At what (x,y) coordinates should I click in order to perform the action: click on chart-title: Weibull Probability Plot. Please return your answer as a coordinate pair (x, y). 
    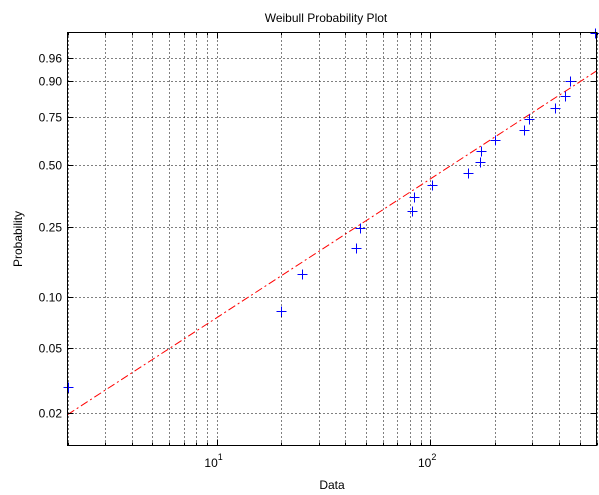
    Looking at the image, I should click on (326, 18).